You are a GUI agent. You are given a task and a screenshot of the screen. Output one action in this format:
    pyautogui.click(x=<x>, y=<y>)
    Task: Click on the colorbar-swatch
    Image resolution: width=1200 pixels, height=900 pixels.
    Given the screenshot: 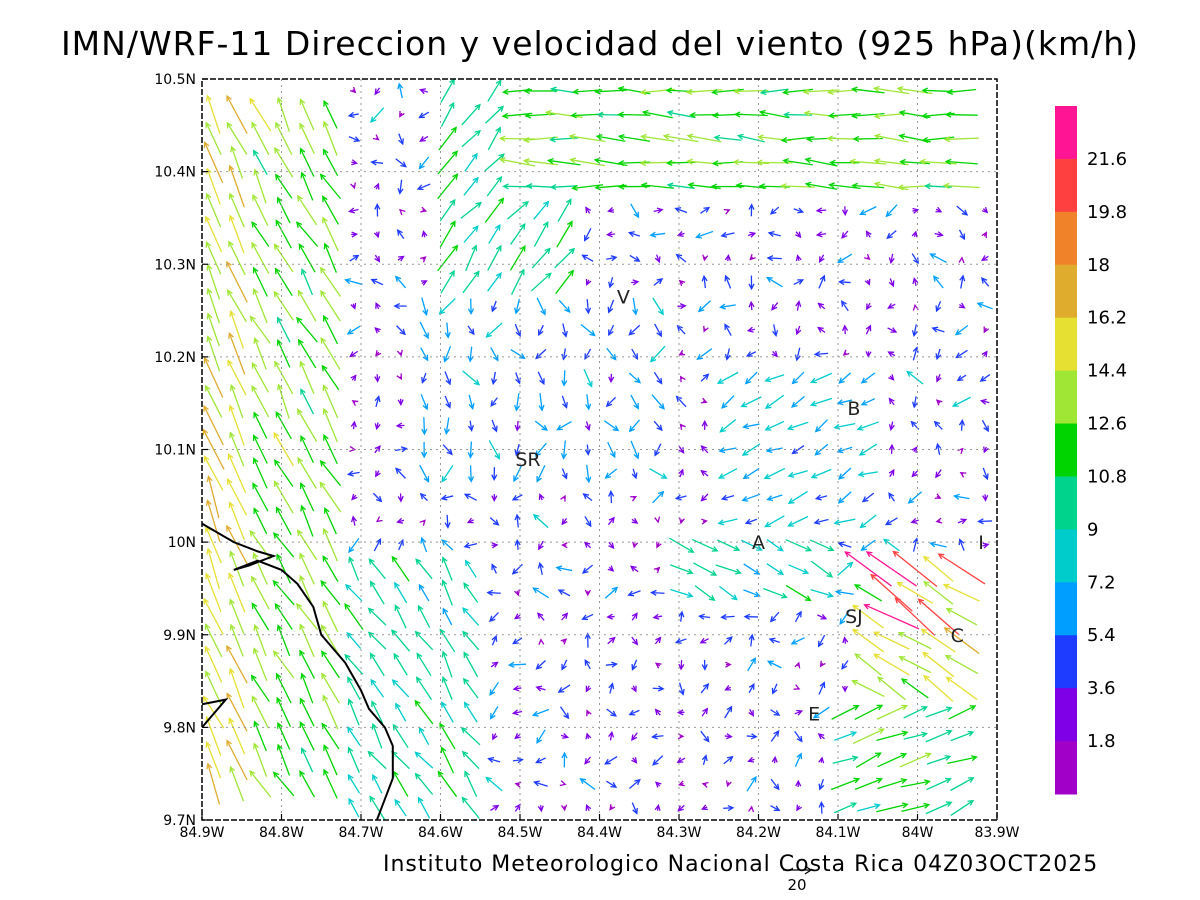 What is the action you would take?
    pyautogui.click(x=1066, y=133)
    